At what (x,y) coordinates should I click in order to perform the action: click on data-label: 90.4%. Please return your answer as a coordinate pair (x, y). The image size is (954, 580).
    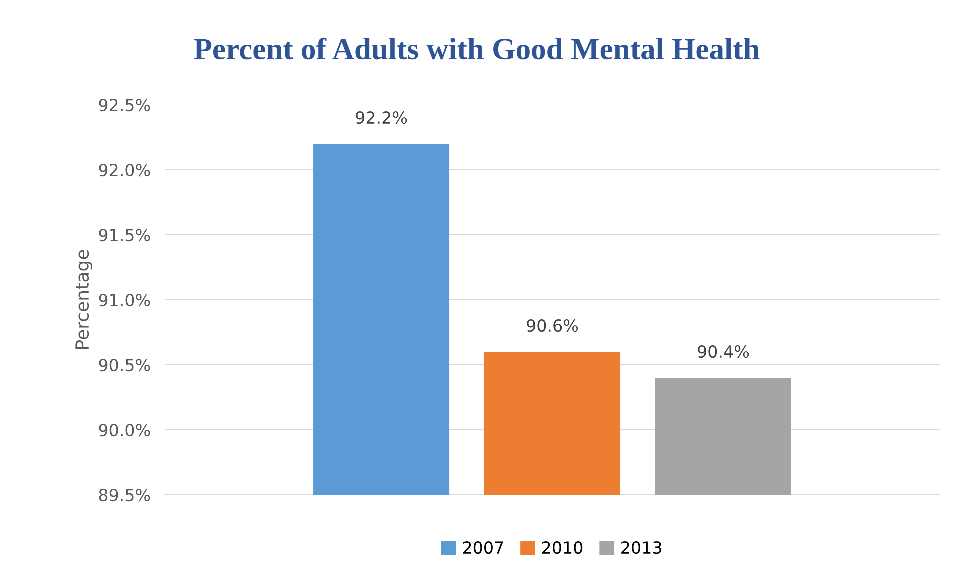
    Looking at the image, I should click on (724, 351).